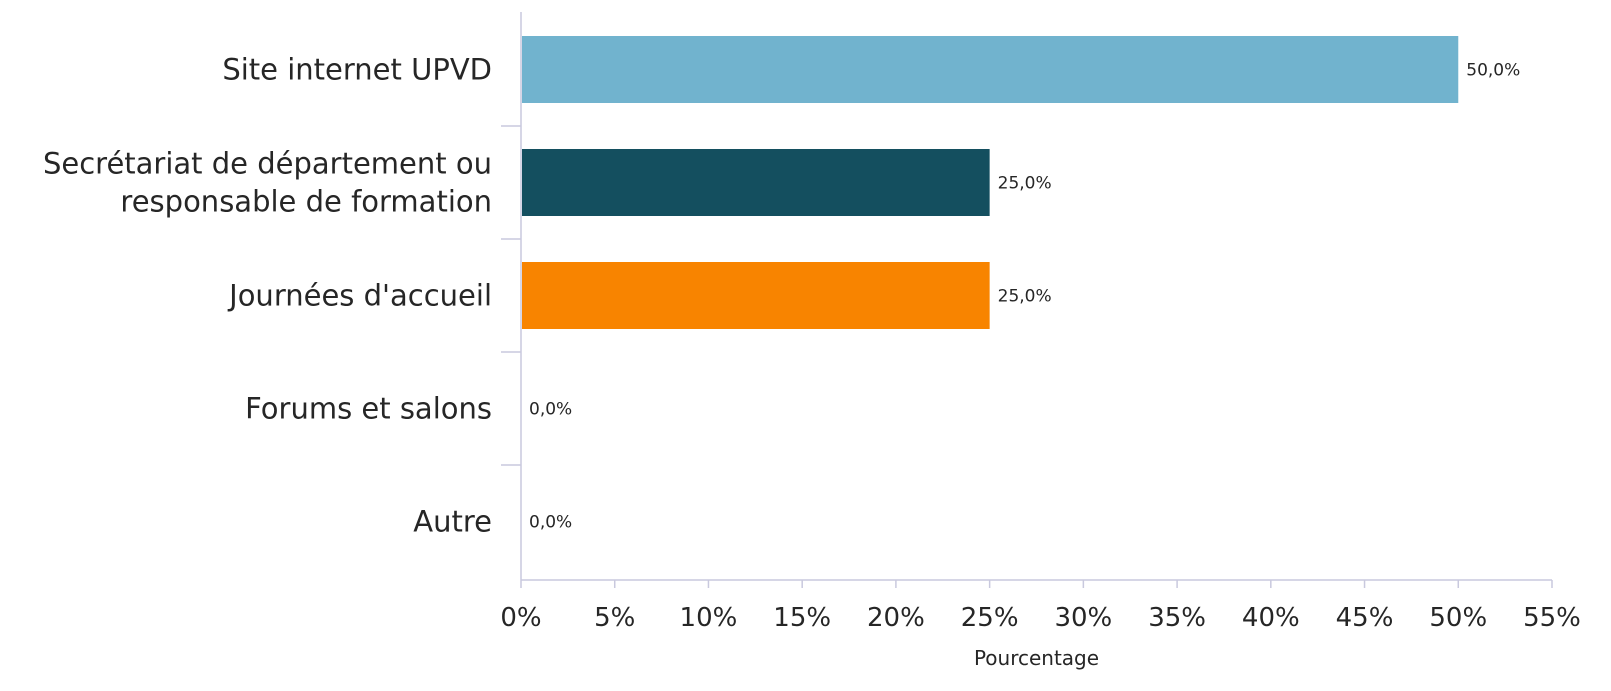 The image size is (1611, 691). Describe the element at coordinates (359, 296) in the screenshot. I see `category-label: Journées d'accueil` at that location.